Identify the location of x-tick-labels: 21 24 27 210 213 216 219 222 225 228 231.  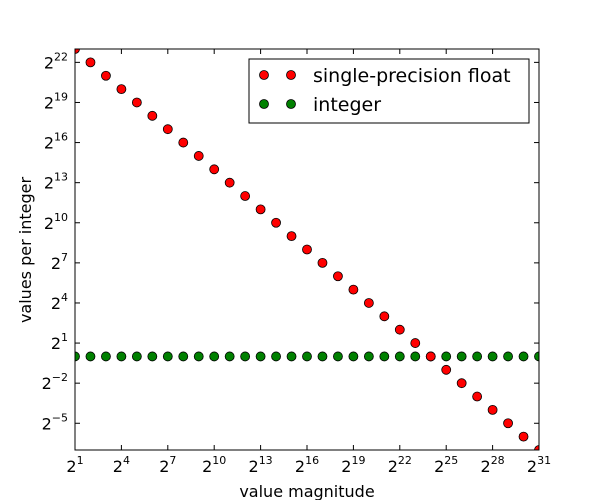
(308, 465).